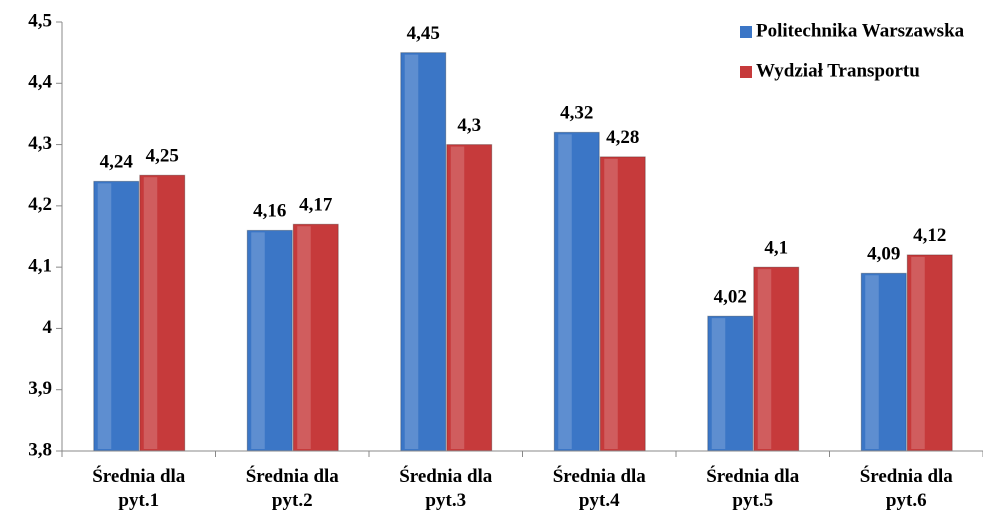 Image resolution: width=983 pixels, height=523 pixels. I want to click on value-label: 4,45, so click(423, 33).